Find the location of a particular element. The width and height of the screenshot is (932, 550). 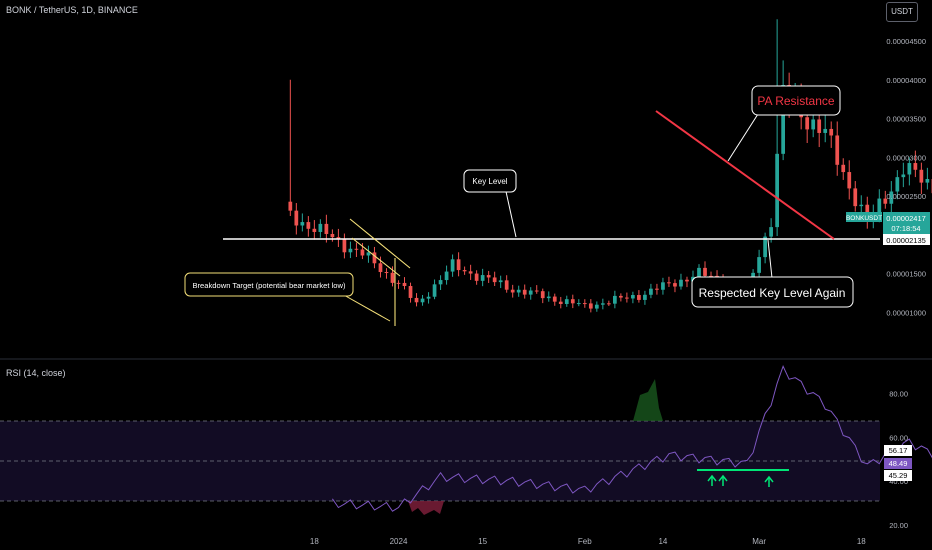

rsi-lower-badge: 45.29 is located at coordinates (898, 475).